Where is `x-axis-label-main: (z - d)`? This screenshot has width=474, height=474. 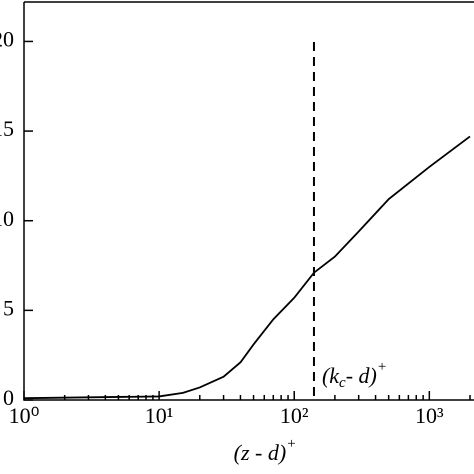 x-axis-label-main: (z - d) is located at coordinates (260, 452).